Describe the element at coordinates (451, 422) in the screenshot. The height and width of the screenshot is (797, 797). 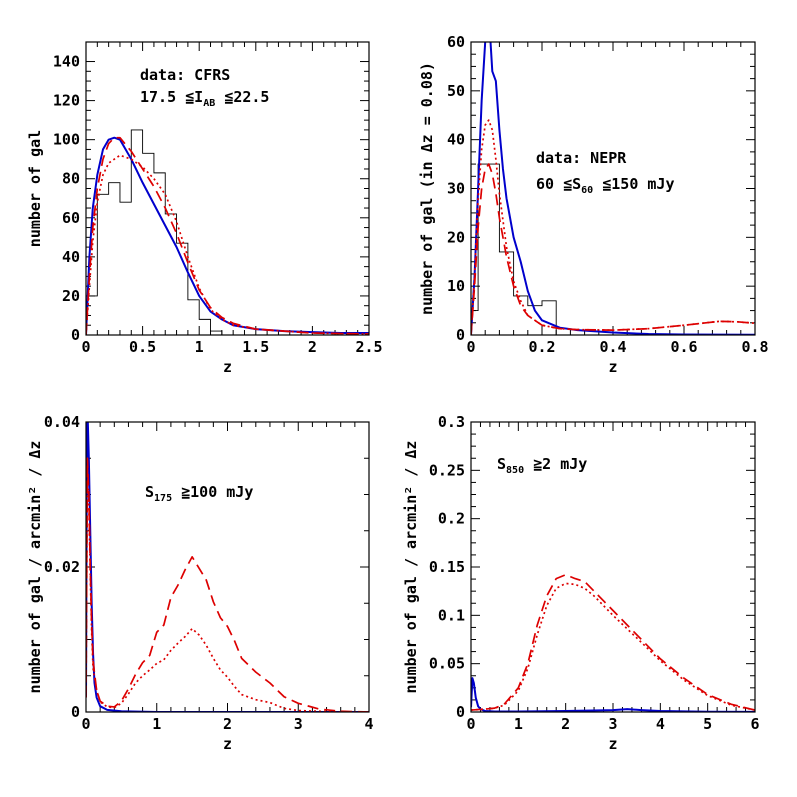
I see `y-tick-label: 0.3` at that location.